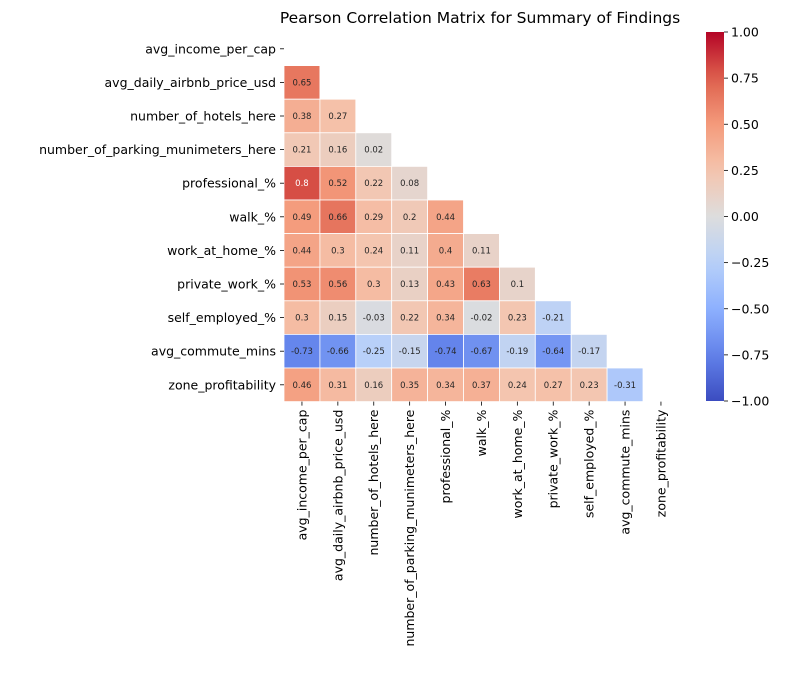 This screenshot has height=685, width=785. Describe the element at coordinates (750, 308) in the screenshot. I see `colorbar-tick-label: −0.50` at that location.